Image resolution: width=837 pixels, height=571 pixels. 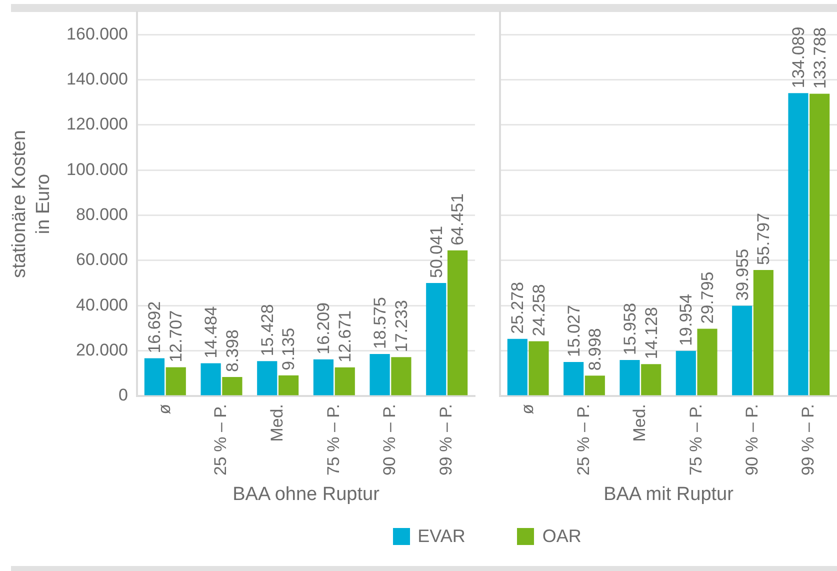 I want to click on y-tick-label: 120.000, so click(x=97, y=124).